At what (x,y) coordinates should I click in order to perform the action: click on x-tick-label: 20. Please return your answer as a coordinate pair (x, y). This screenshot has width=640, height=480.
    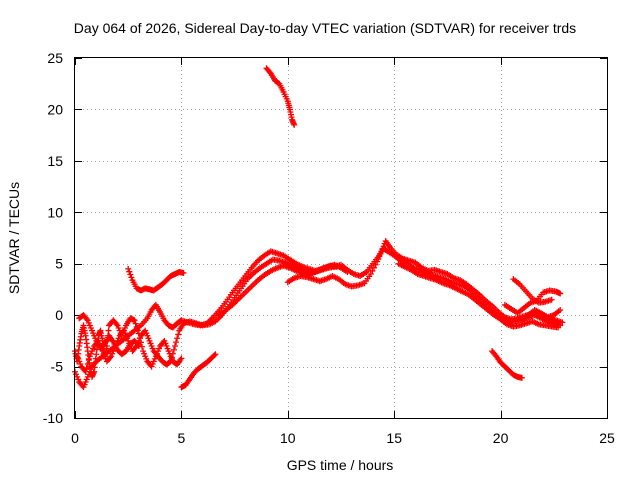
    Looking at the image, I should click on (501, 438).